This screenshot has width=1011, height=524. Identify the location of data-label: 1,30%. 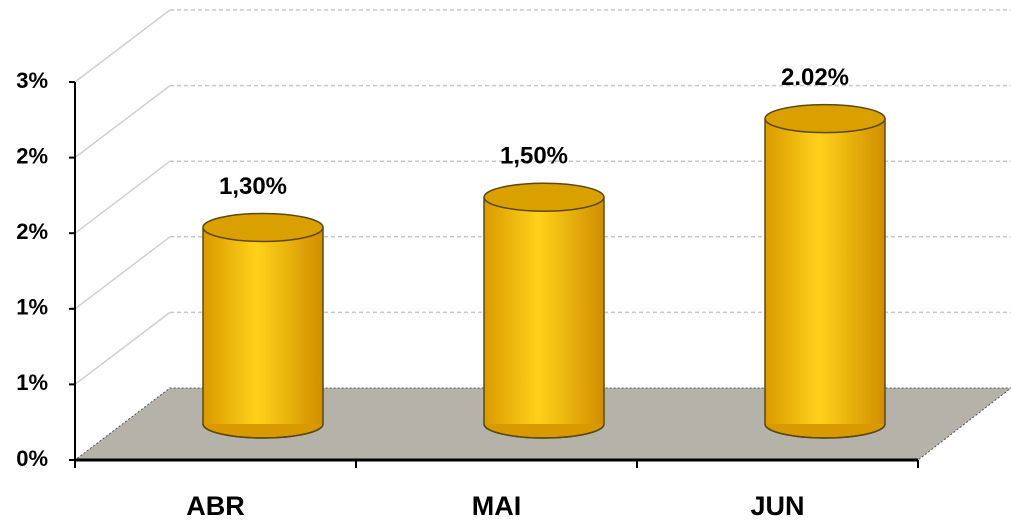
(253, 186).